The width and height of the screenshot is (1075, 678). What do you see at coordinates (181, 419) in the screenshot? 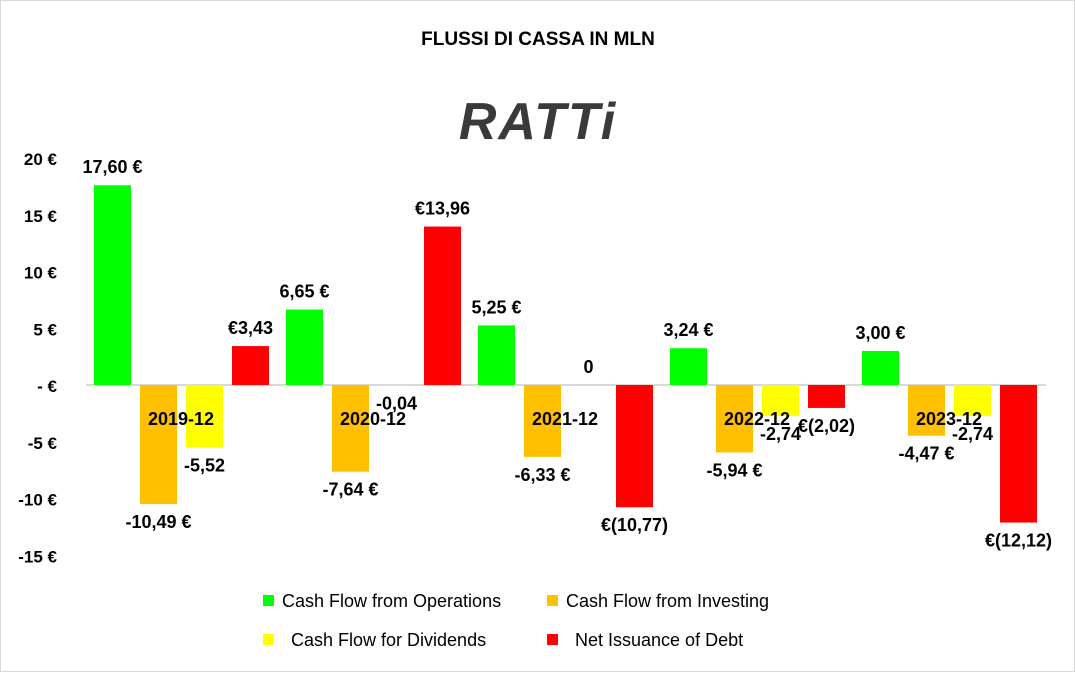
I see `category-label: 2019-12` at bounding box center [181, 419].